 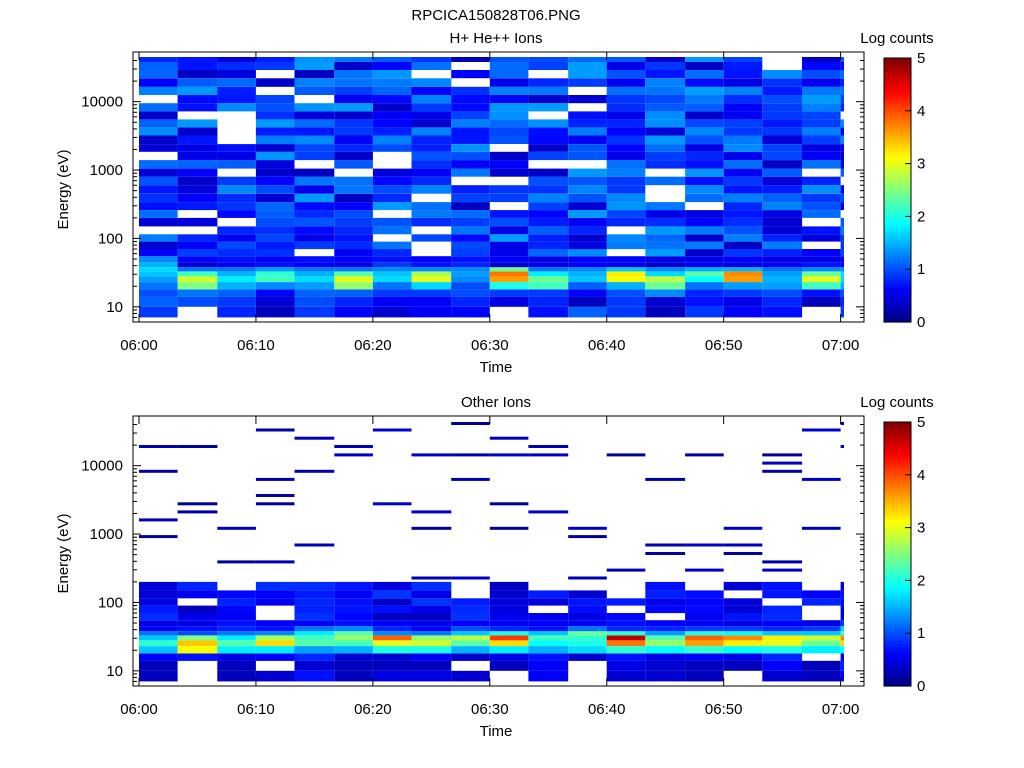 I want to click on y-tick-label: 10, so click(x=114, y=307).